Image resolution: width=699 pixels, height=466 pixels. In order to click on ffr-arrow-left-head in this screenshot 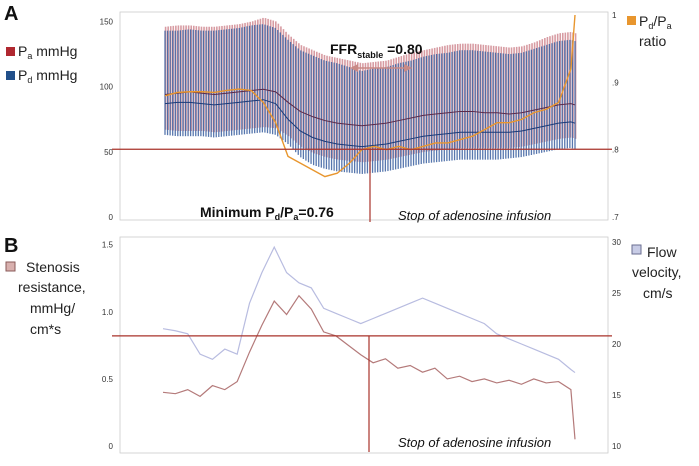, I will do `click(354, 68)`.